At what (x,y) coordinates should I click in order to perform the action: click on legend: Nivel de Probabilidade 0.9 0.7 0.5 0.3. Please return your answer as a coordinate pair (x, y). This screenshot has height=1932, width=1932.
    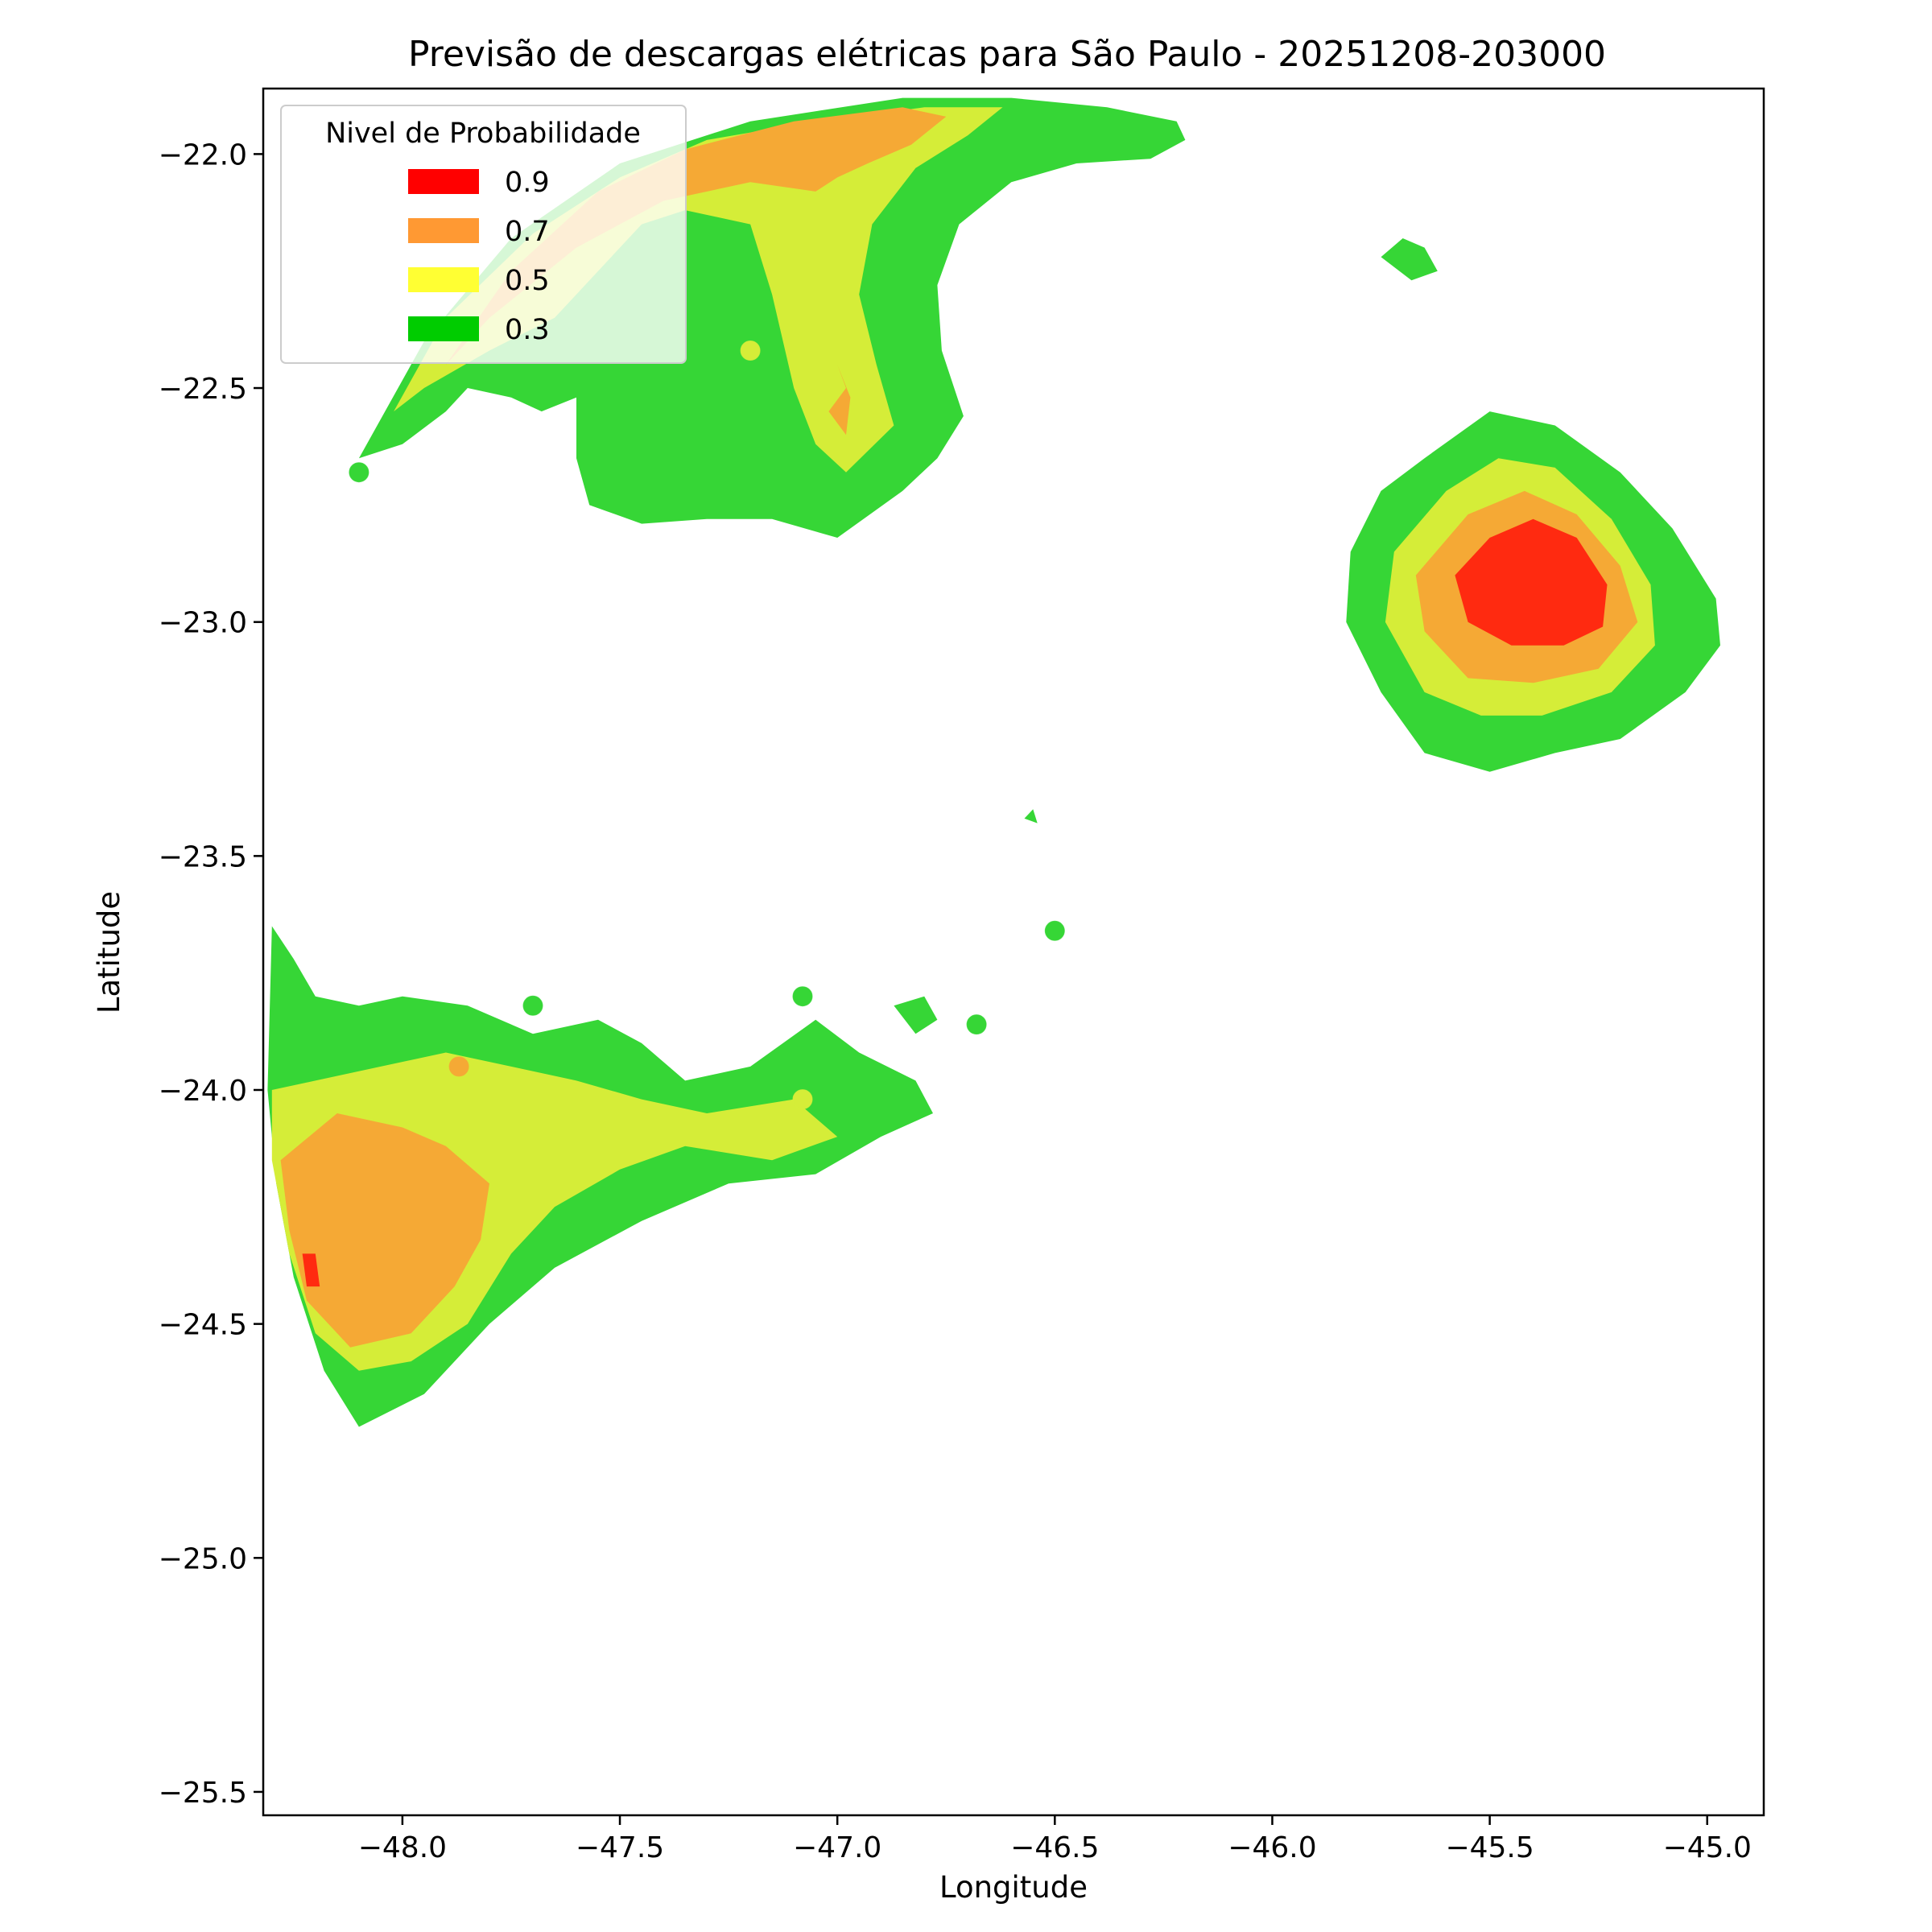
    Looking at the image, I should click on (483, 234).